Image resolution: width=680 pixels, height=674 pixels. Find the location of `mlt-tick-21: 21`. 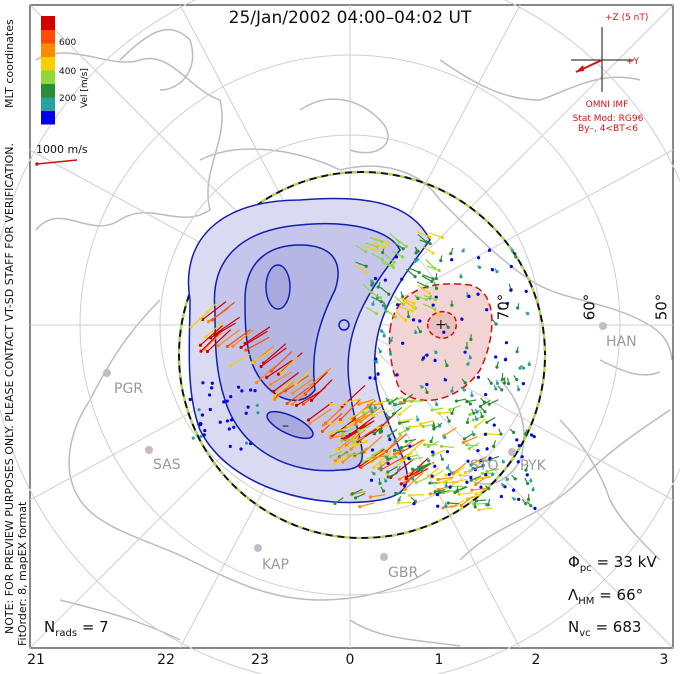

mlt-tick-21: 21 is located at coordinates (36, 660).